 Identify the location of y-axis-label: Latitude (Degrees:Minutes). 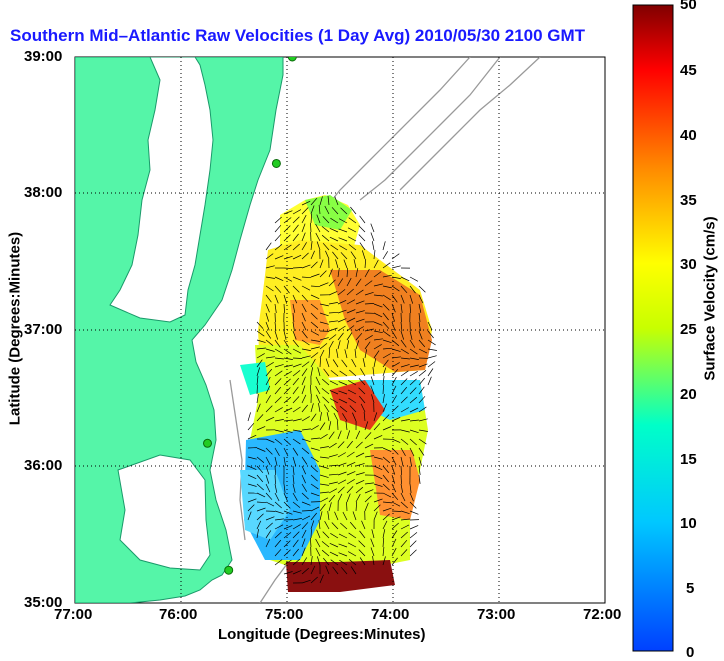
(15, 329).